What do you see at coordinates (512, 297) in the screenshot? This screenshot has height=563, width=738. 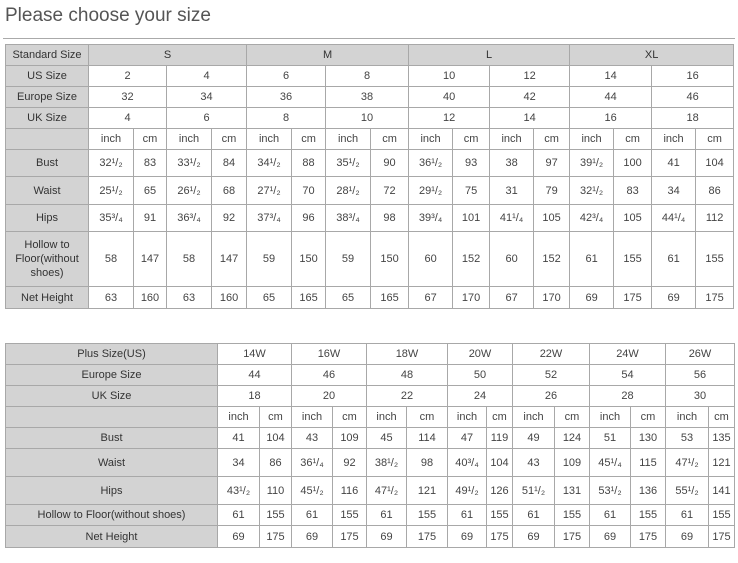 I see `measurement-cell: 67` at bounding box center [512, 297].